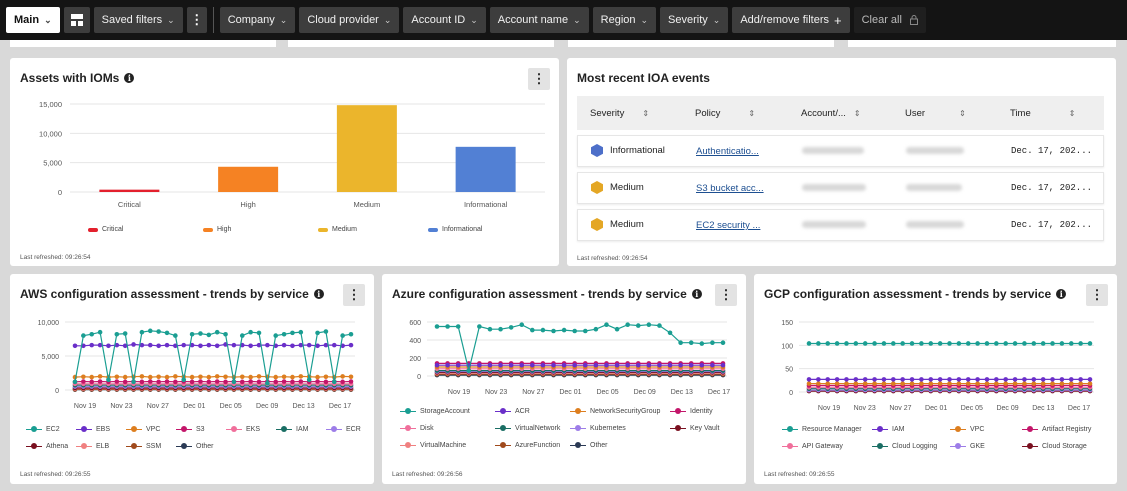 The height and width of the screenshot is (491, 1127). I want to click on legend-item: Identity, so click(691, 411).